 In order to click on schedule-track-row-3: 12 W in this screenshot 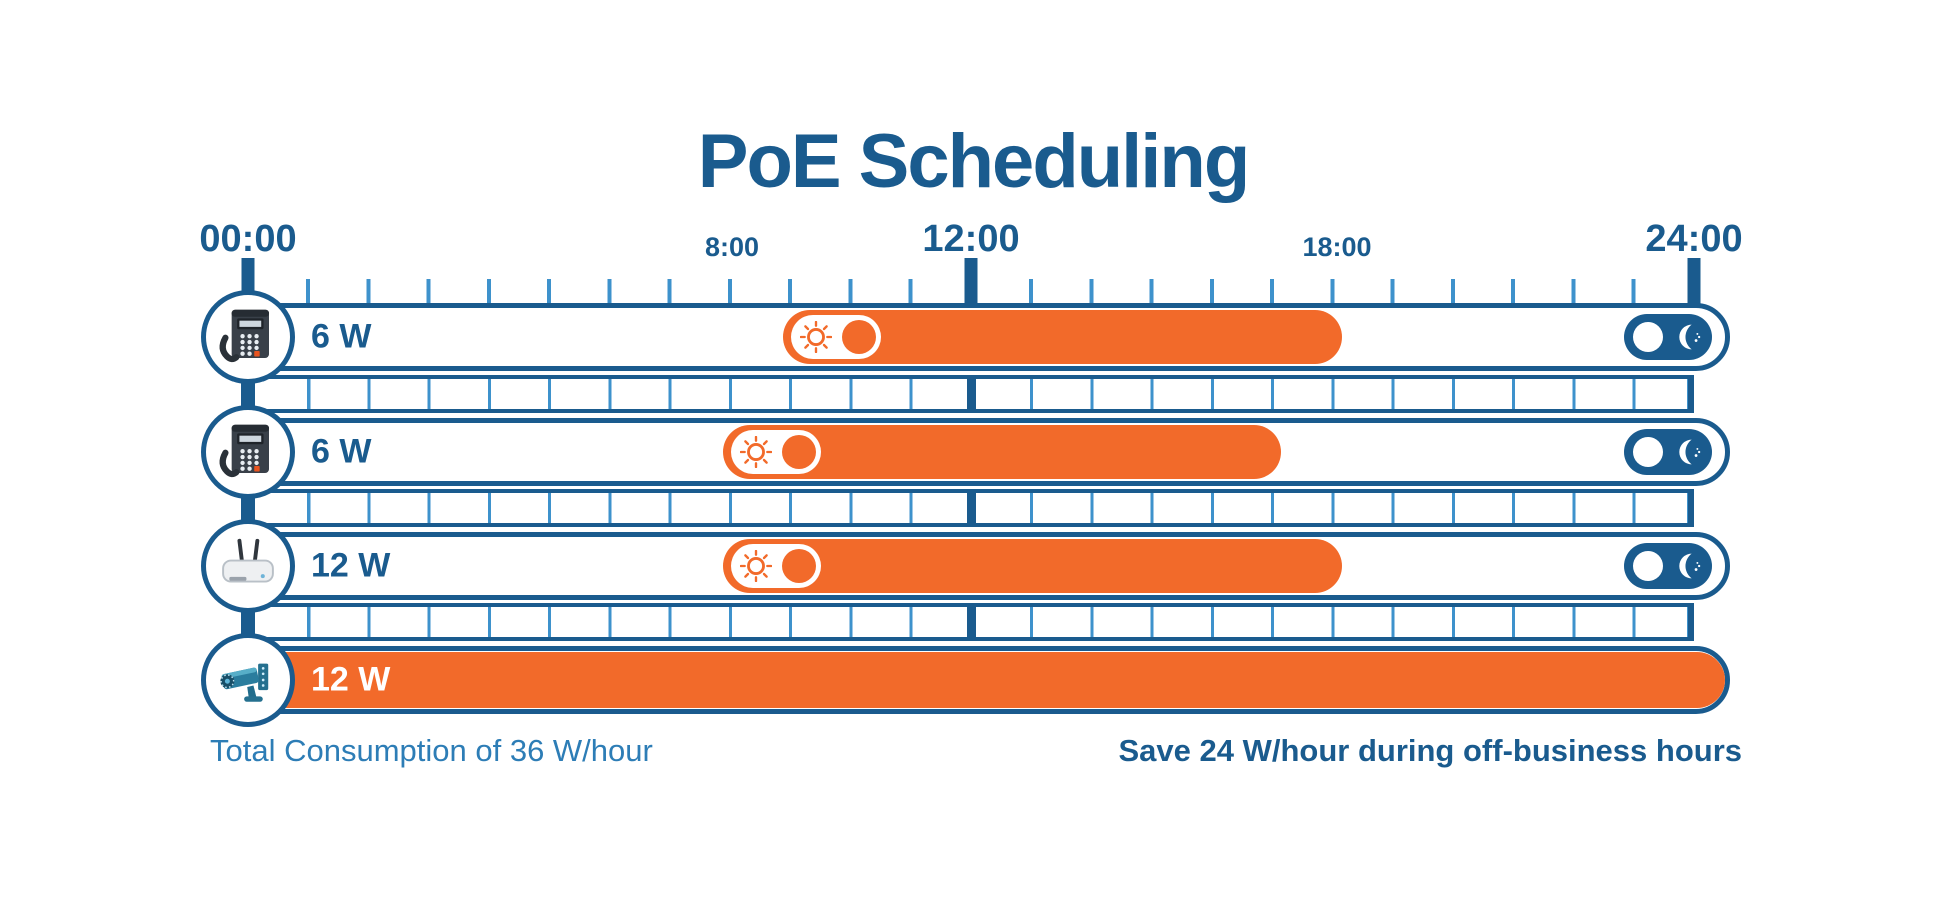, I will do `click(989, 566)`.